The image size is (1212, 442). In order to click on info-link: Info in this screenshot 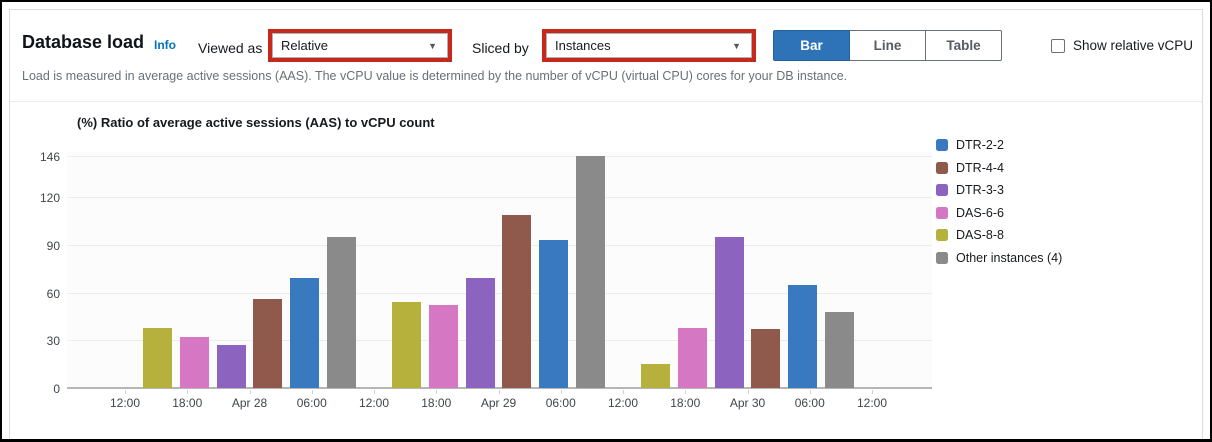, I will do `click(165, 45)`.